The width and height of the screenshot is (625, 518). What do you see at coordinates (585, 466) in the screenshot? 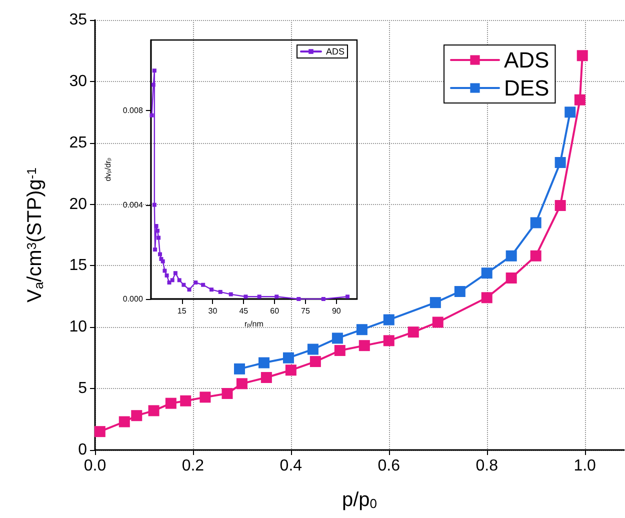
I see `x-tick-label: 1.0` at bounding box center [585, 466].